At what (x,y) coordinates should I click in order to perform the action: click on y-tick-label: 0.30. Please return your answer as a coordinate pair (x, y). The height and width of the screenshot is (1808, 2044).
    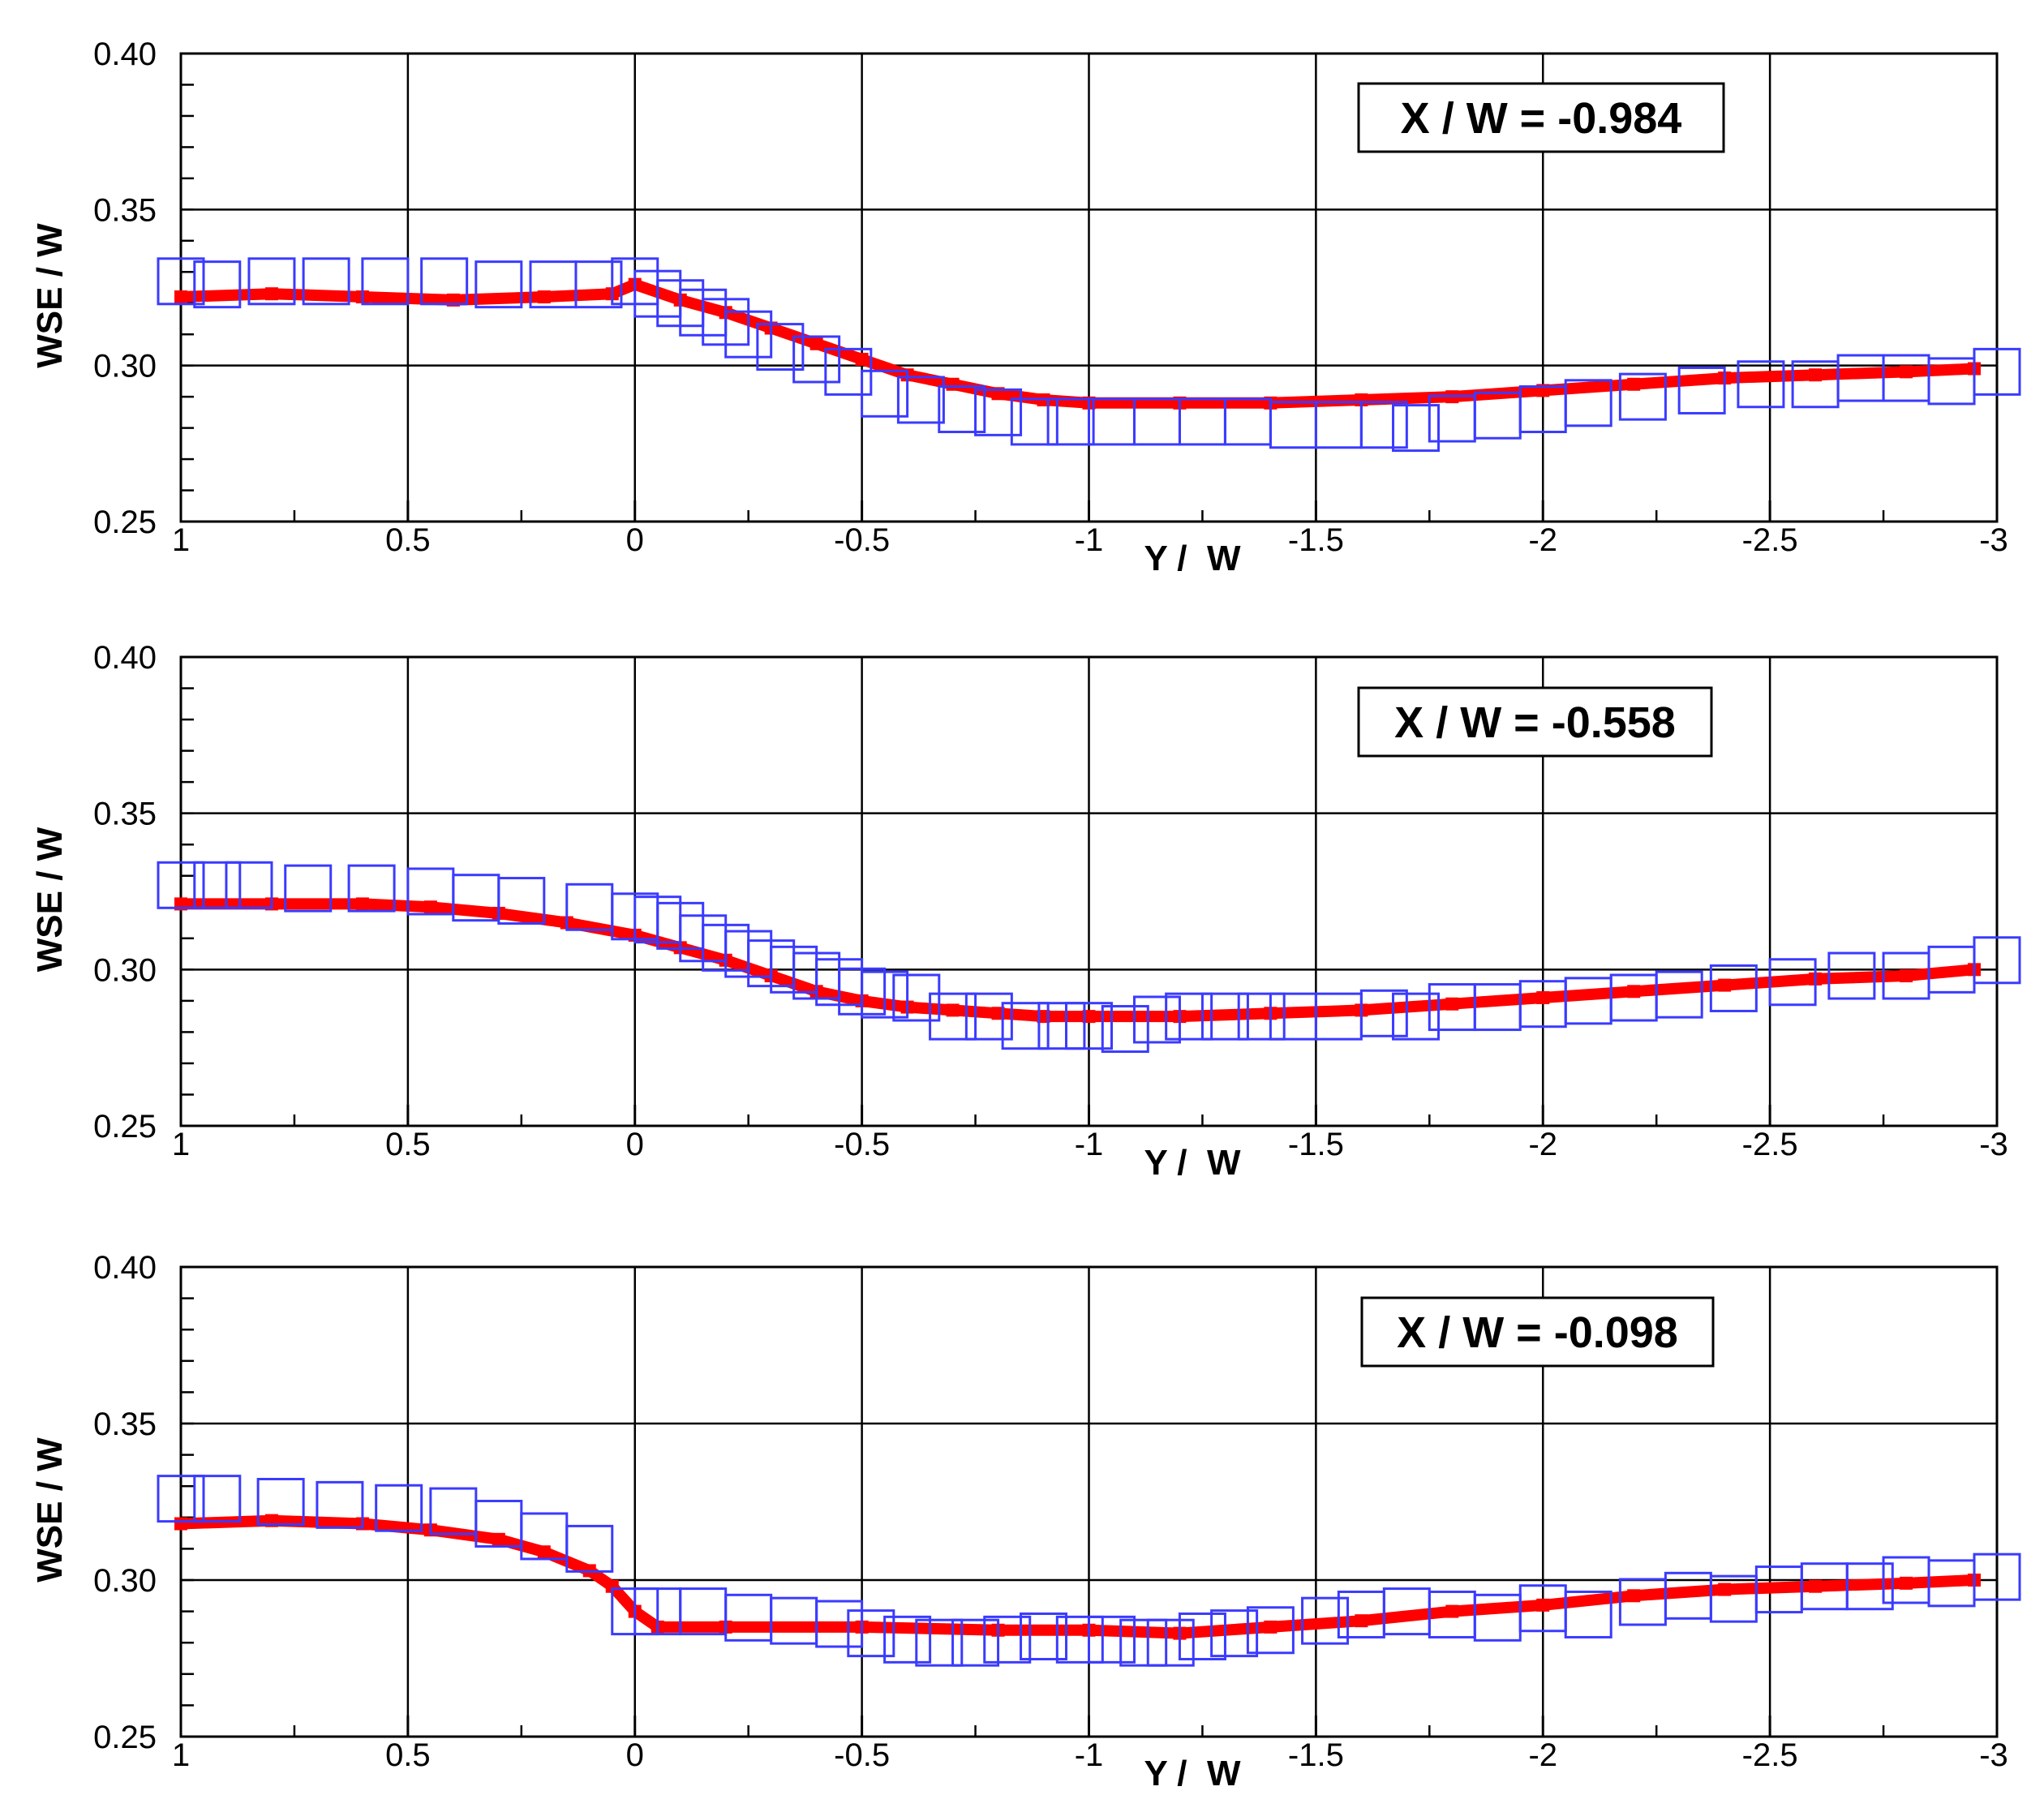
    Looking at the image, I should click on (125, 367).